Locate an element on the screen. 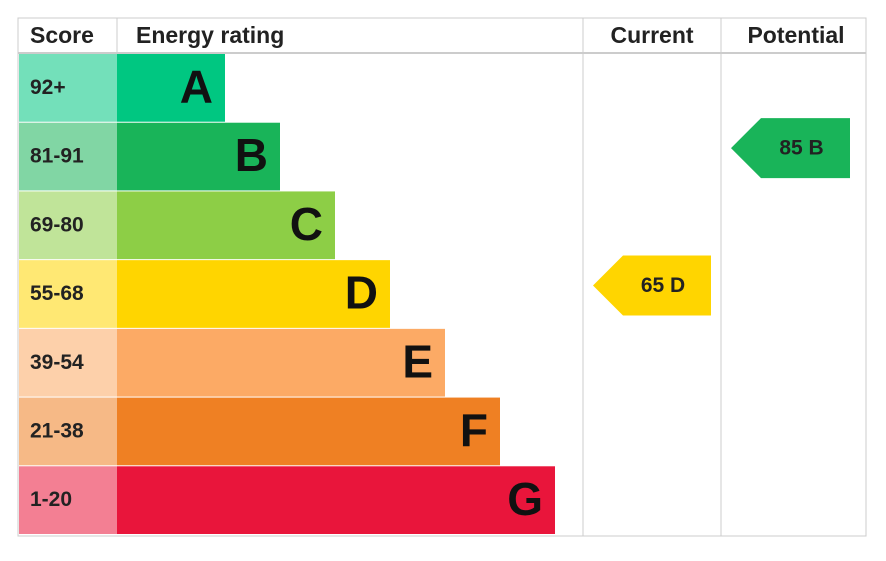 This screenshot has width=886, height=561. potential-arrow is located at coordinates (790, 148).